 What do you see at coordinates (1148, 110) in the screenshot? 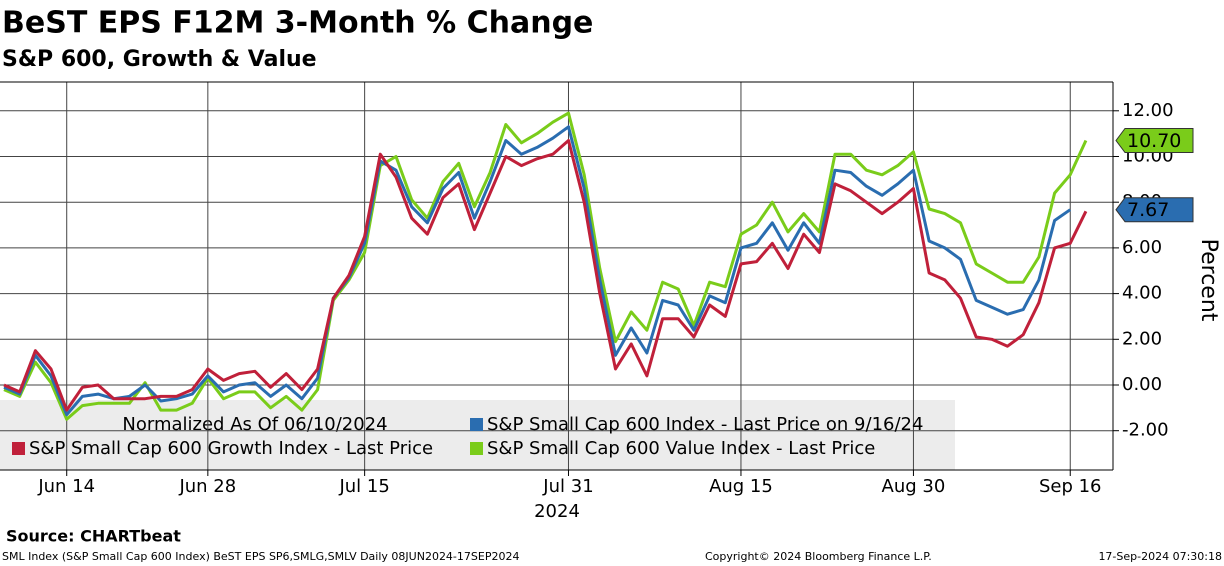
I see `y-tick-label: 12.00` at bounding box center [1148, 110].